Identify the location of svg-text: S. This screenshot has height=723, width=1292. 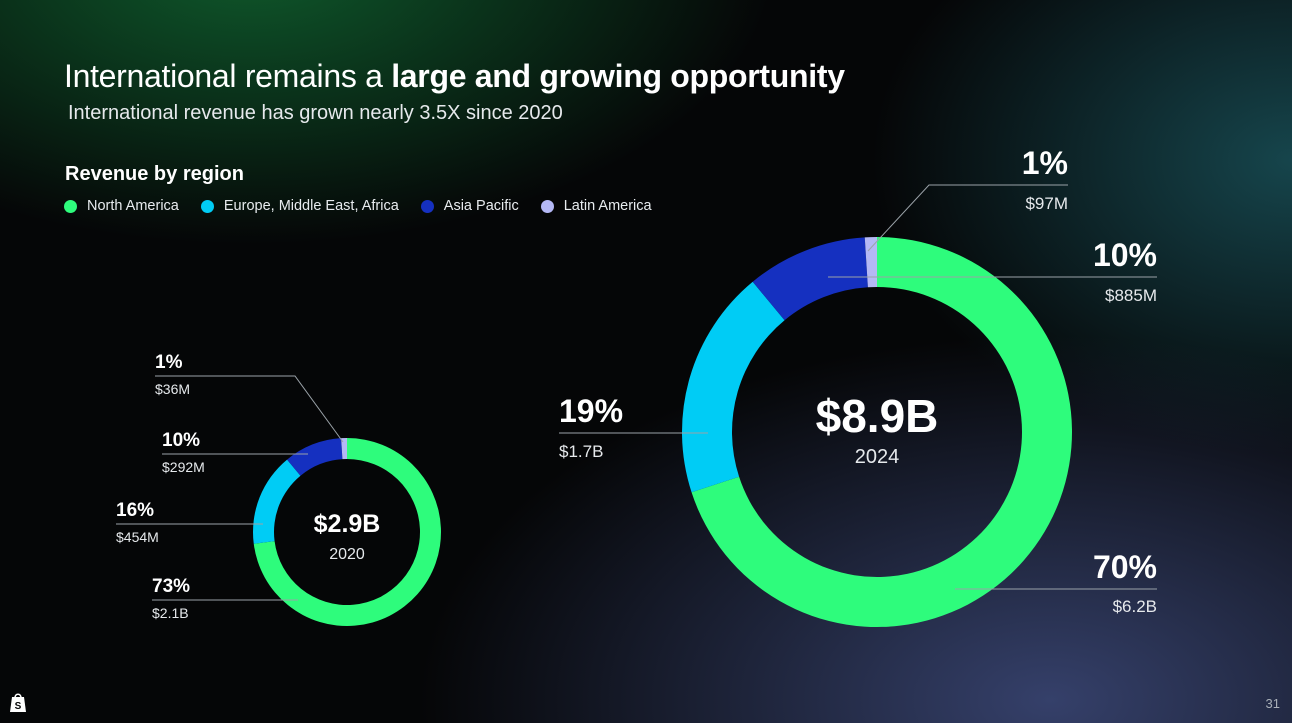
(18, 706).